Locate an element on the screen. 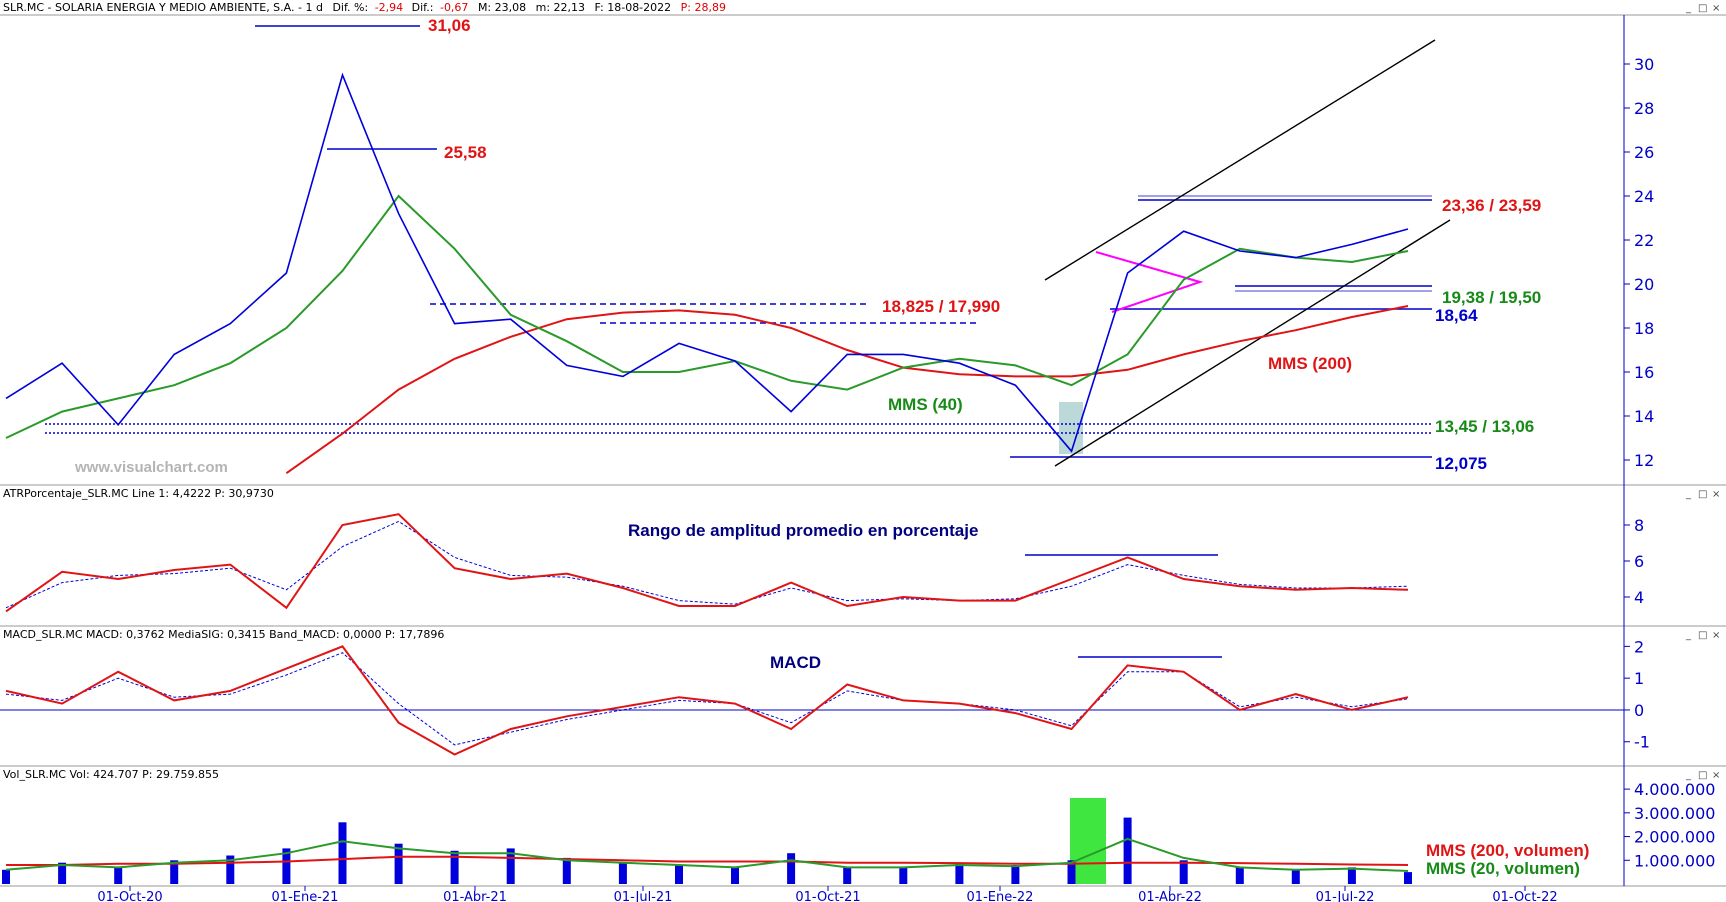 The image size is (1726, 902). vol-sma200-line is located at coordinates (707, 860).